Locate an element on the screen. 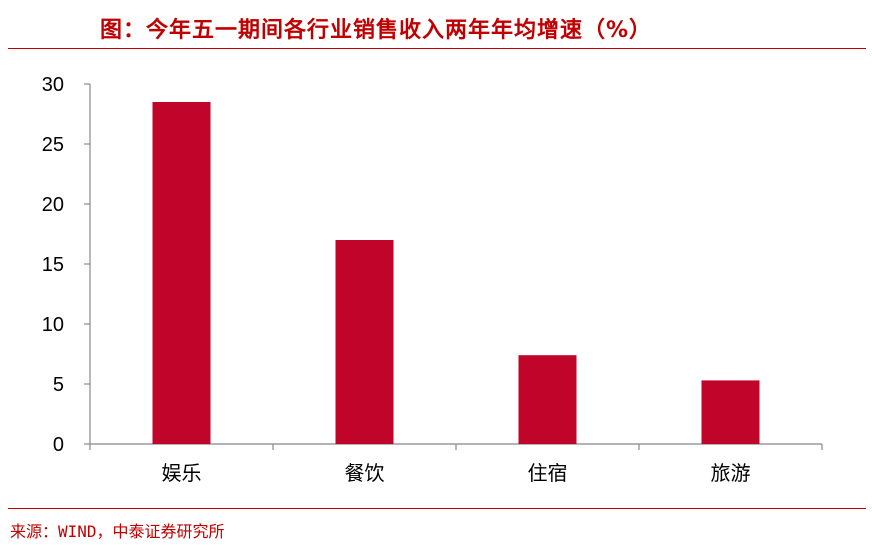 The height and width of the screenshot is (545, 872). y-tick-label: 15 is located at coordinates (53, 265).